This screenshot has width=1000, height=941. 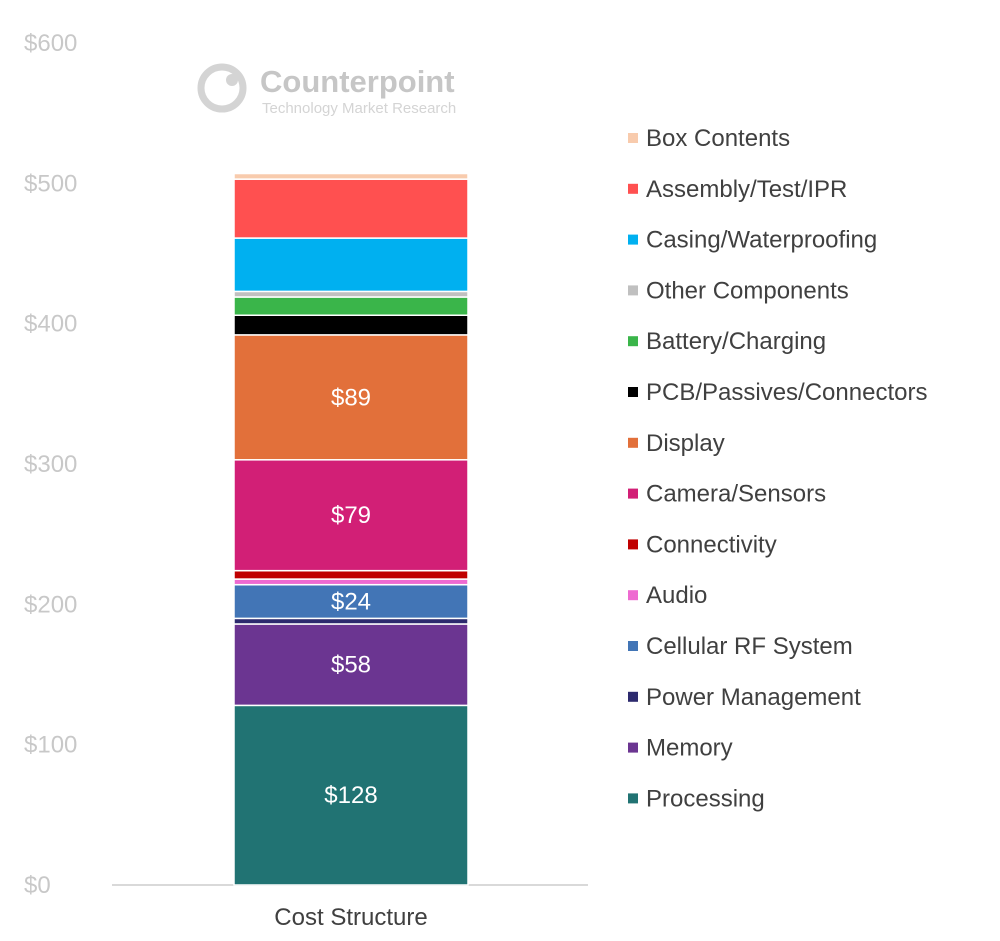 What do you see at coordinates (633, 747) in the screenshot?
I see `legend-swatch-memory` at bounding box center [633, 747].